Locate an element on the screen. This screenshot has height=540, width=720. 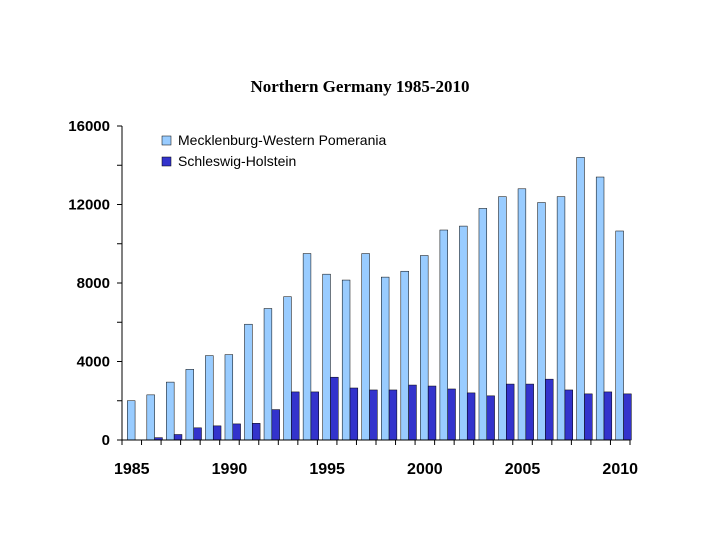
chart-title: Northern Germany 1985-2010 is located at coordinates (360, 86).